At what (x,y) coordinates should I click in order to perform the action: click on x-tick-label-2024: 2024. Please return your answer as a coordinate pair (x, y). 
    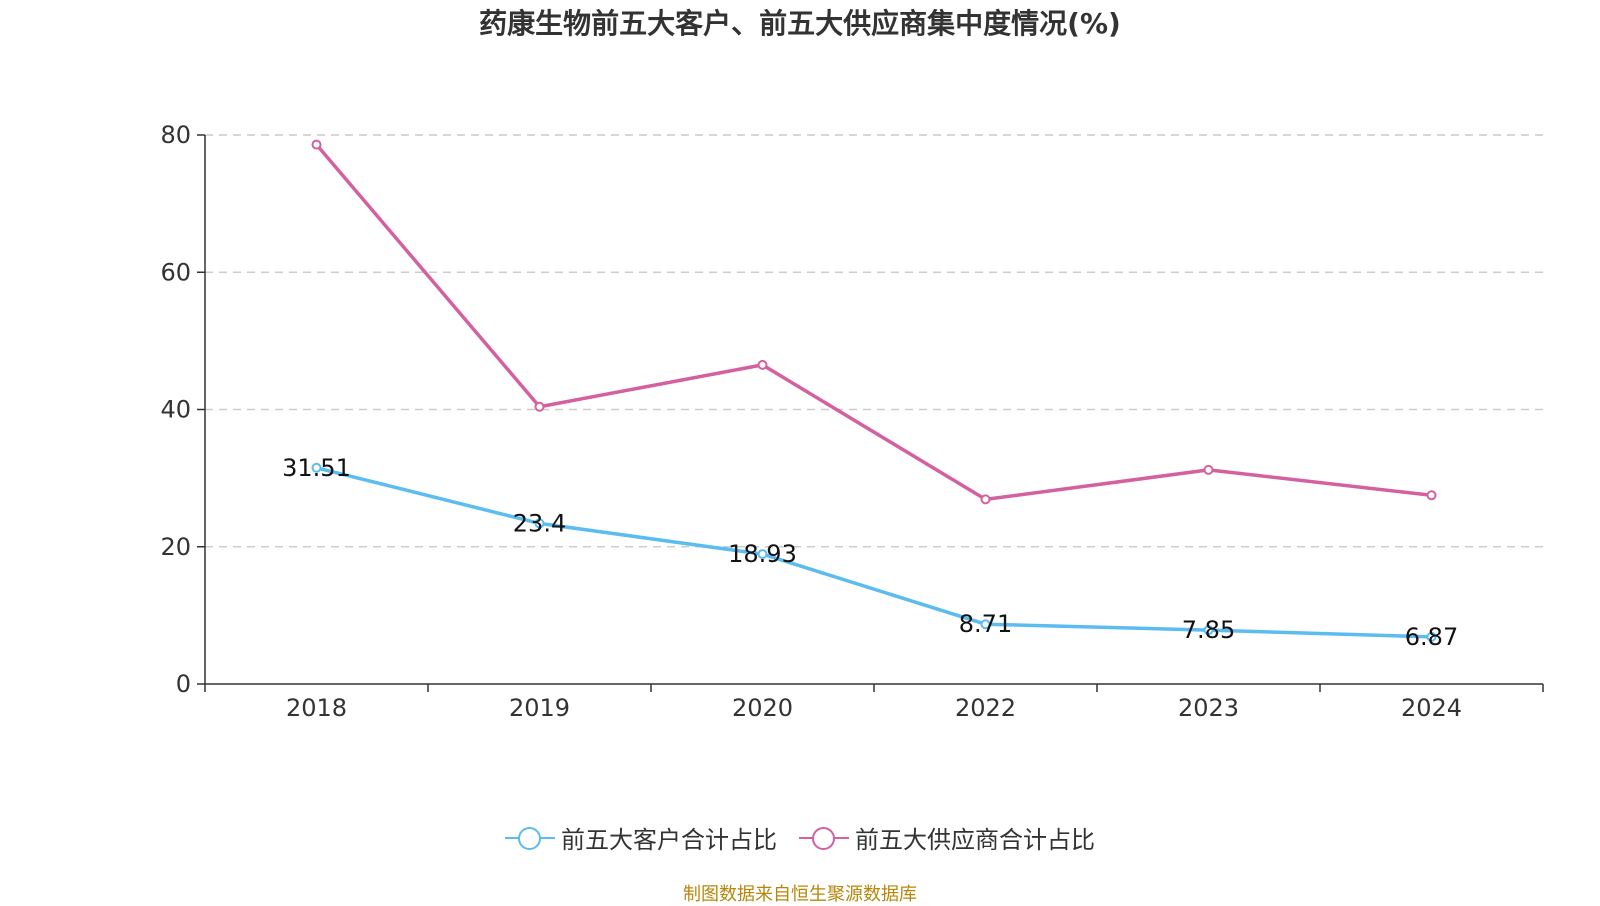
    Looking at the image, I should click on (1431, 708).